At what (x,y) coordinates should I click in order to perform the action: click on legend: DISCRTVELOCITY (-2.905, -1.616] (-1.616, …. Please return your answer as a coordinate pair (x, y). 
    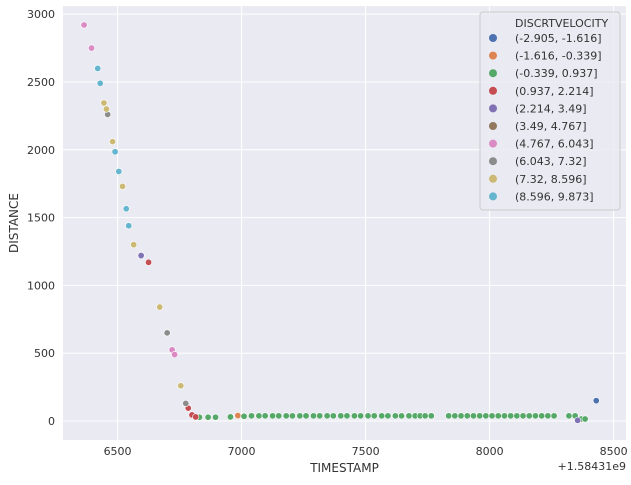
    Looking at the image, I should click on (550, 111).